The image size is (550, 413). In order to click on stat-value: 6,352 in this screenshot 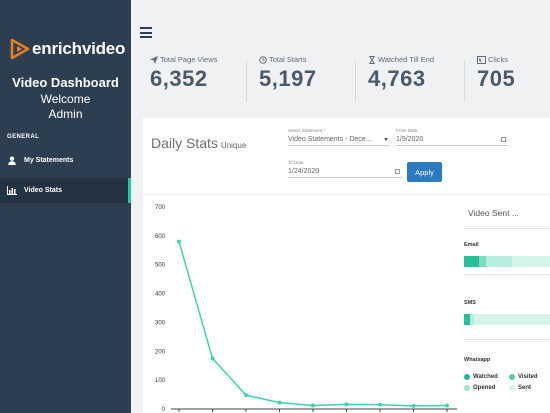, I will do `click(179, 78)`.